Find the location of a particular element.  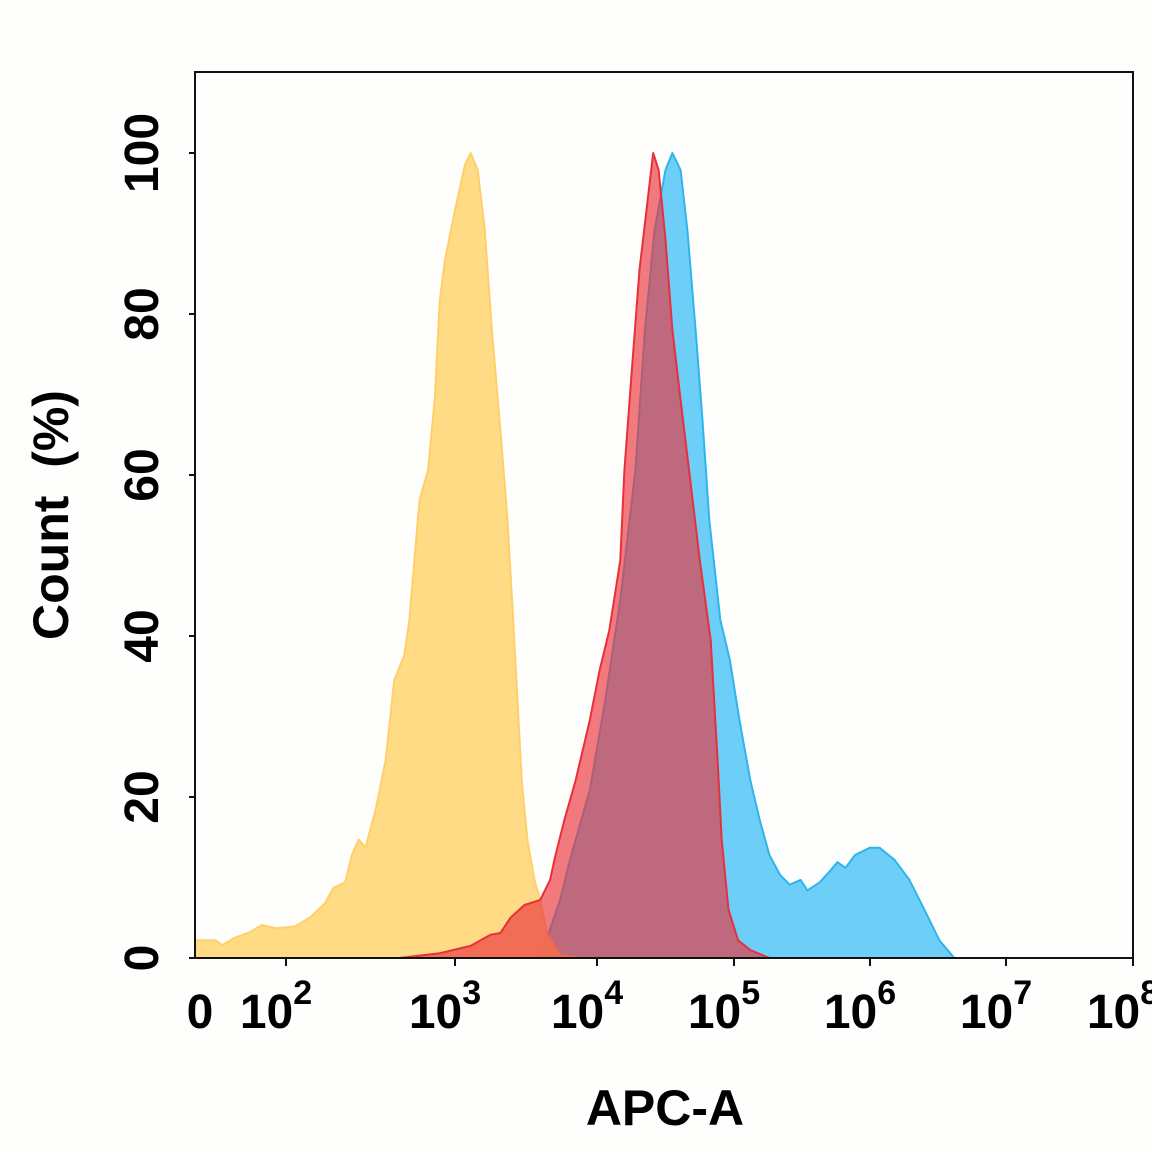

x-axis: 0 10² 10³ 10⁴ 10⁵ 10⁶ 10⁷ 10⁸ is located at coordinates (669, 998).